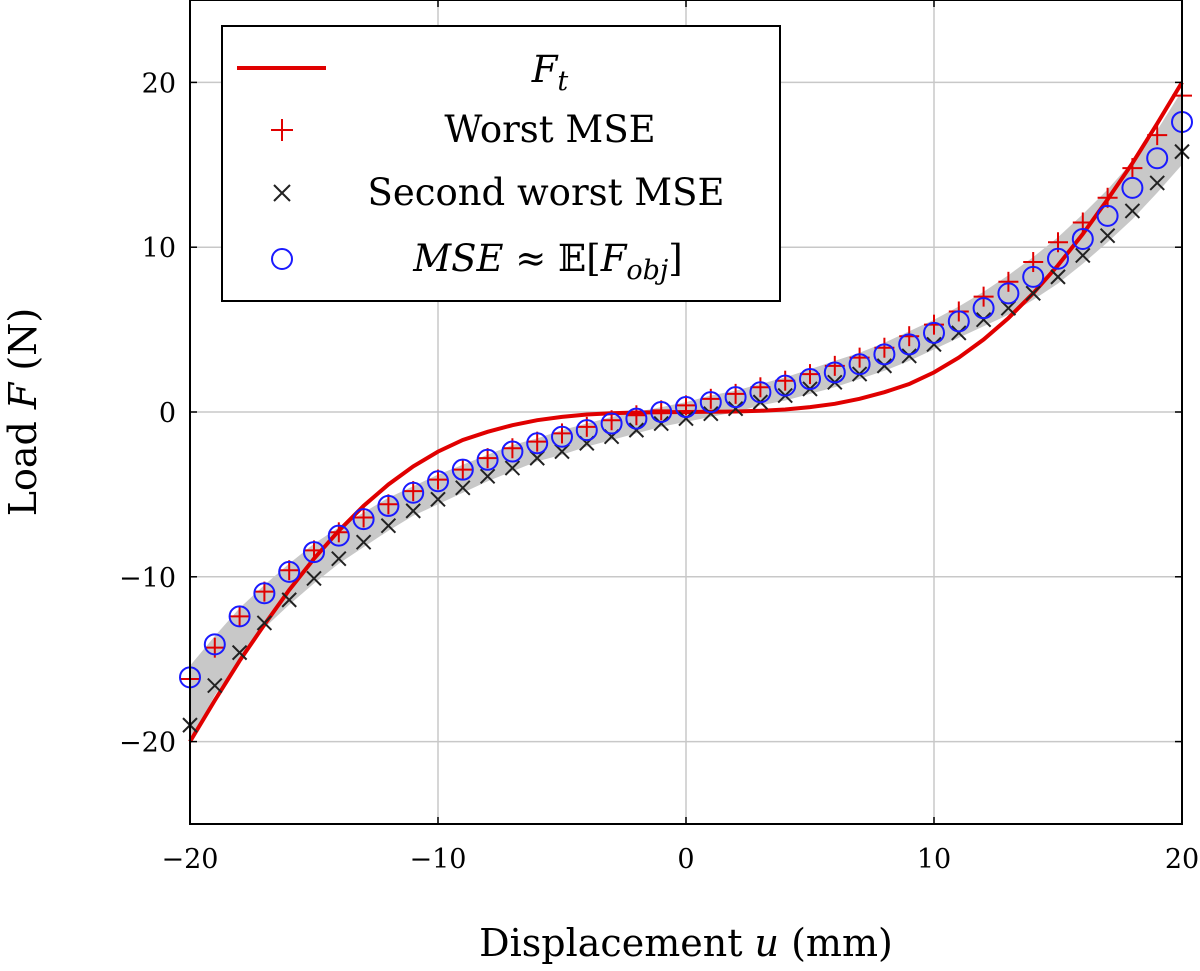  I want to click on x-axis-label: Displacement u (mm), so click(686, 943).